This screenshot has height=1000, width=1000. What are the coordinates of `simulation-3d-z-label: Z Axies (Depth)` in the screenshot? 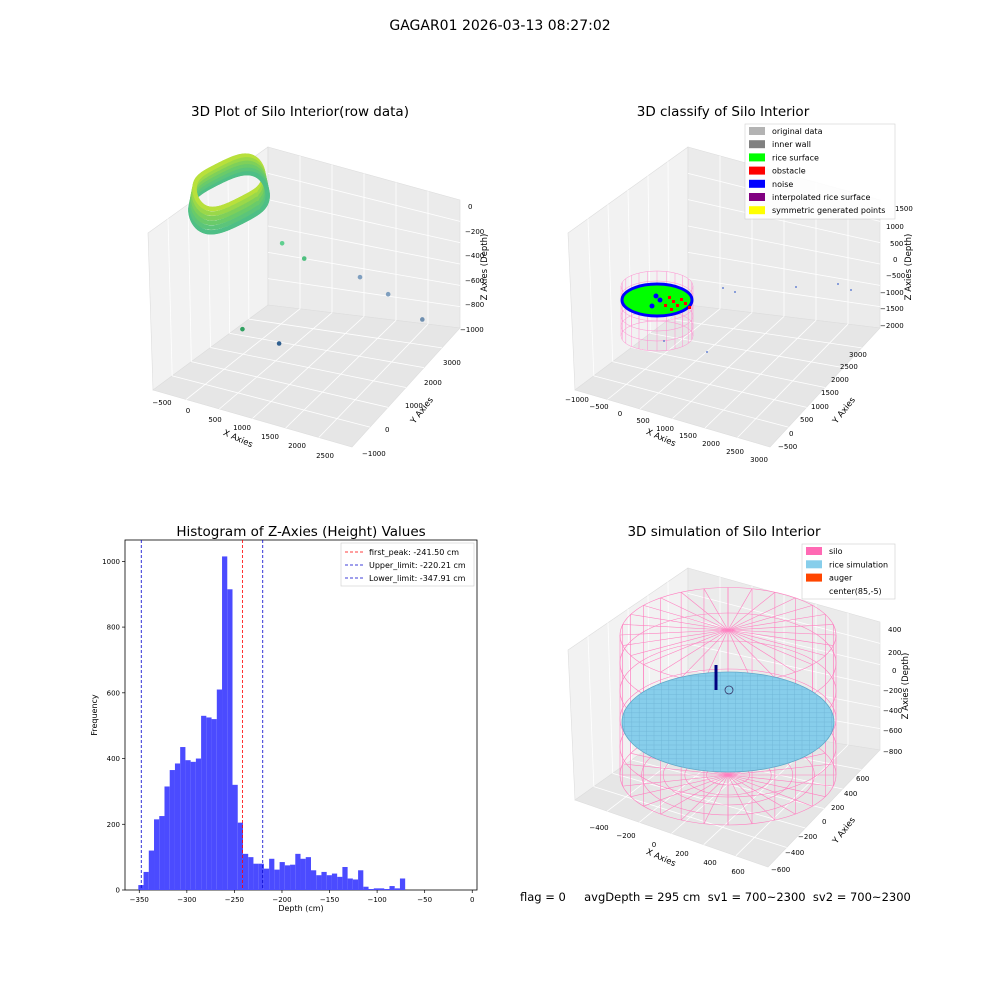 It's located at (906, 686).